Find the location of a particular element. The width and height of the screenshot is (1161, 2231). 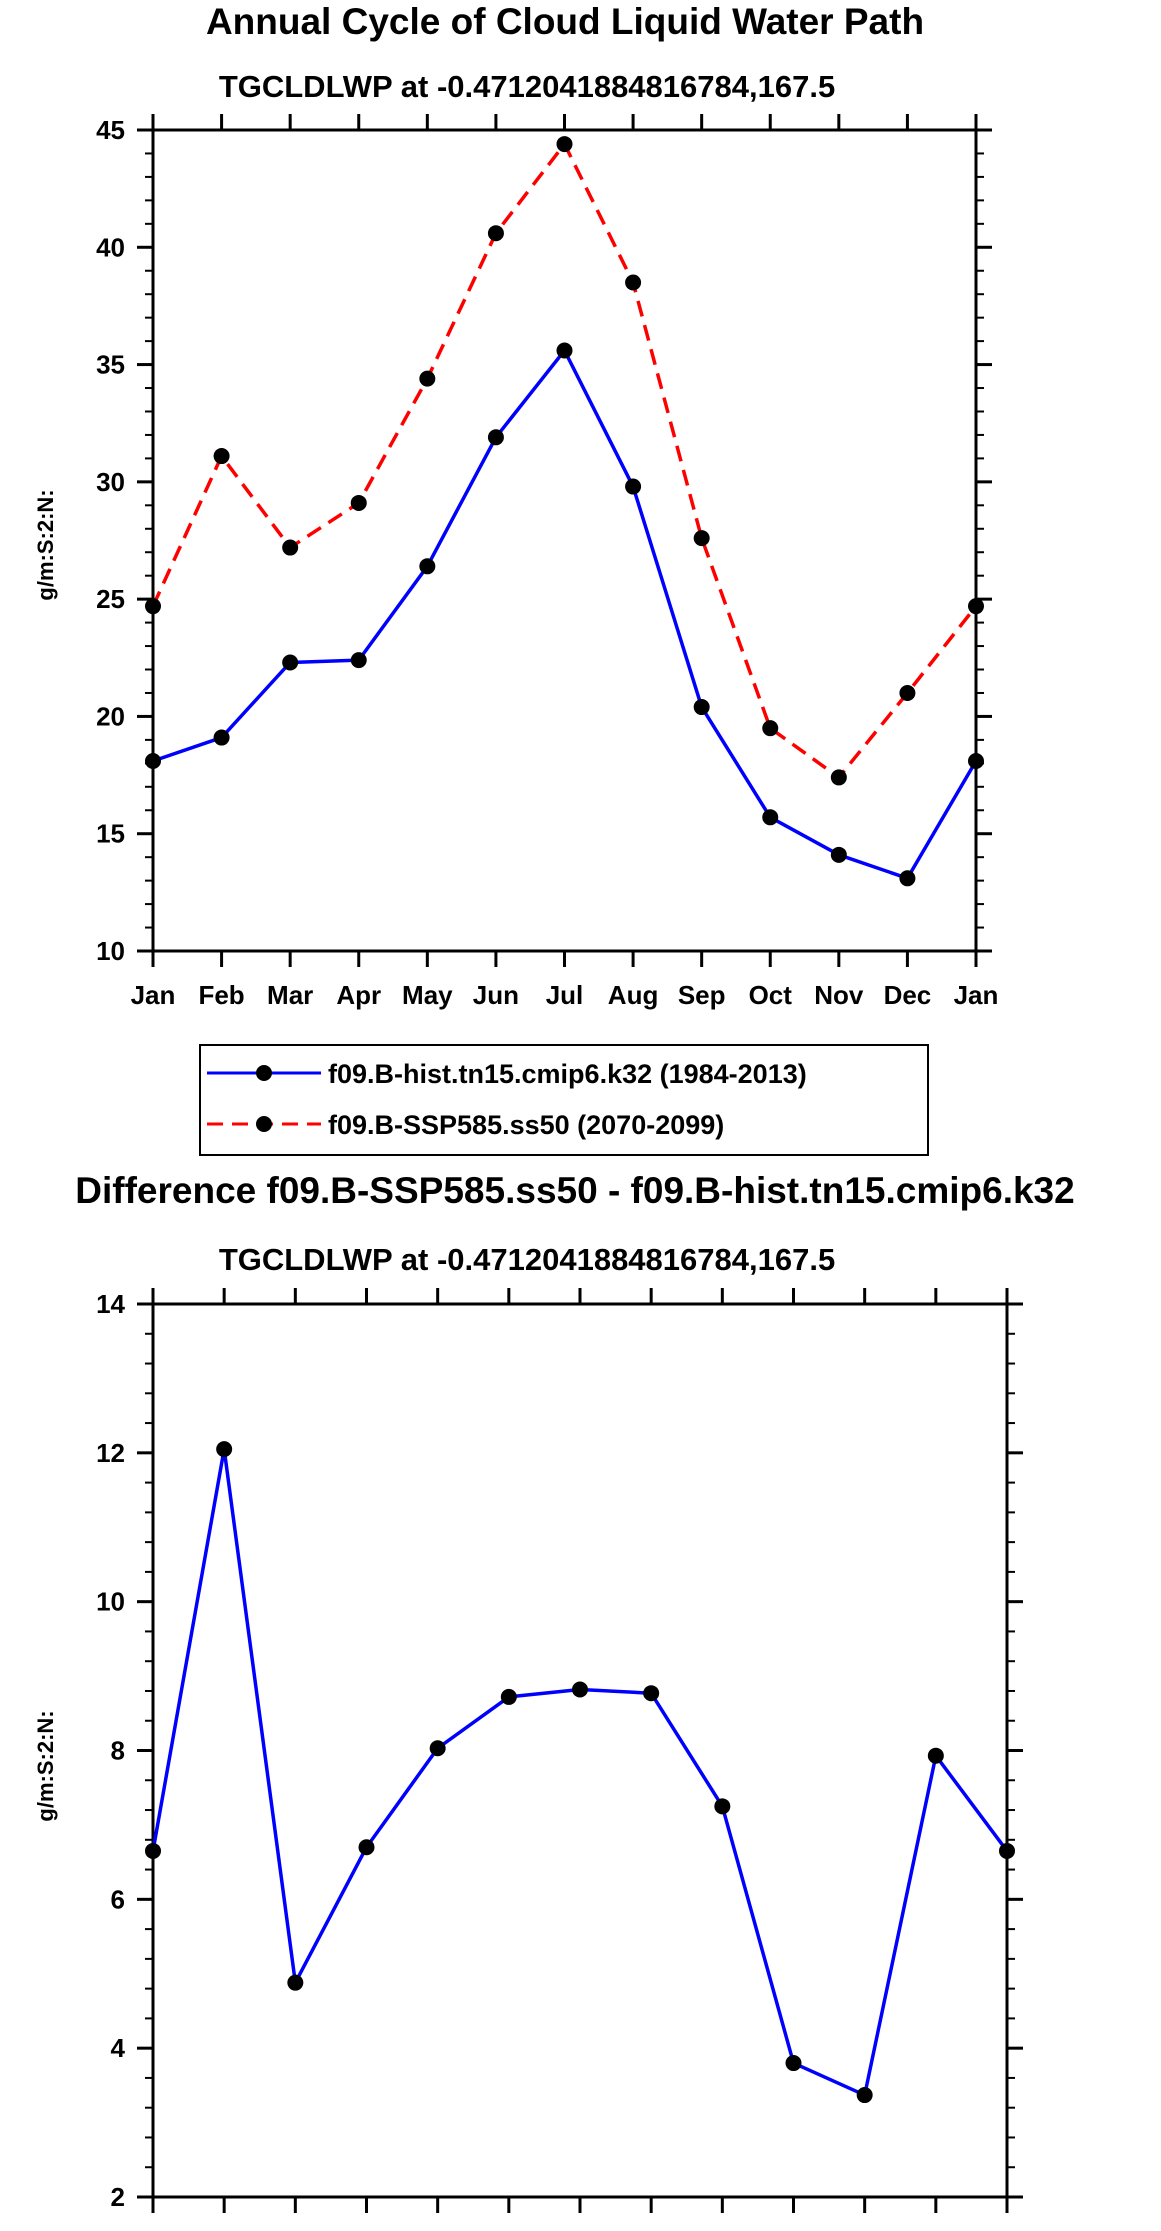

chart2-ytick-label: 10 is located at coordinates (110, 1602).